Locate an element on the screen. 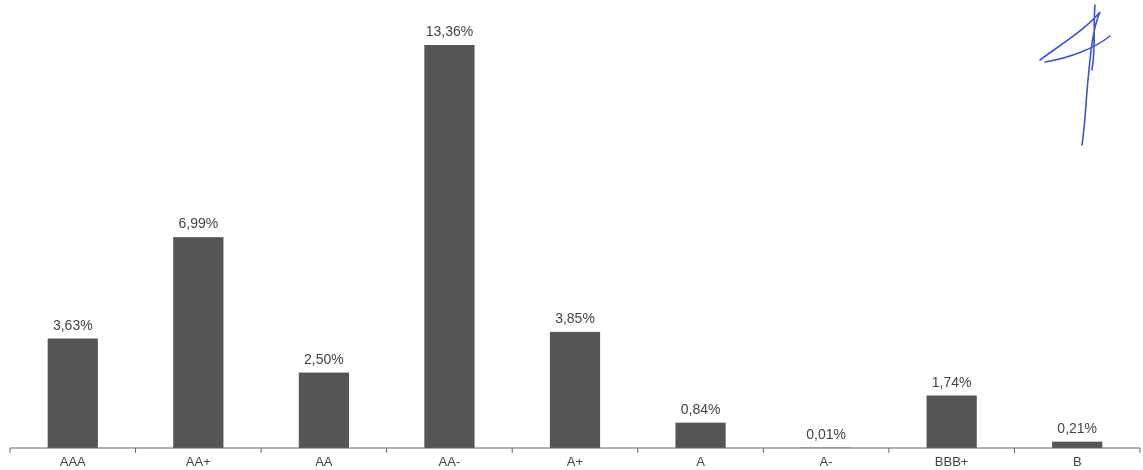  x-tick-label: AA is located at coordinates (324, 461).